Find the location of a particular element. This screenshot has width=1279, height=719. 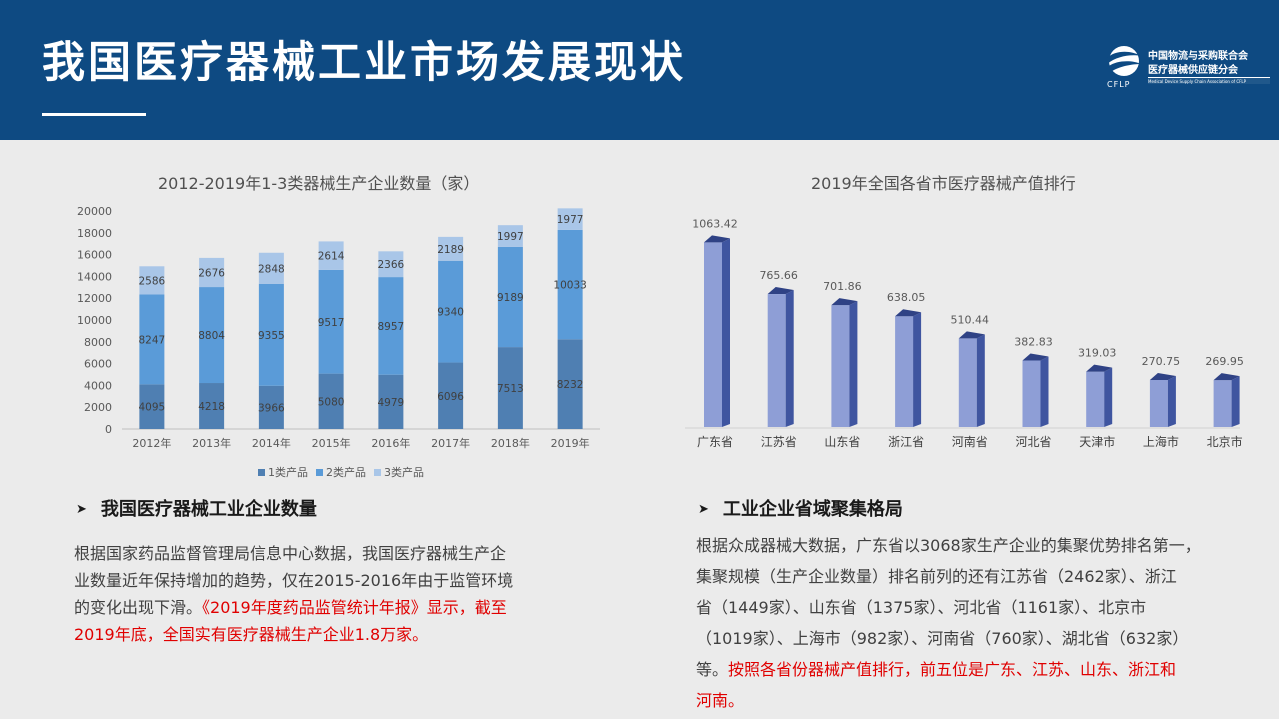

body-text: 根据国家药品监督管理局信息中心数据，我国医疗器械生产企 is located at coordinates (290, 553).